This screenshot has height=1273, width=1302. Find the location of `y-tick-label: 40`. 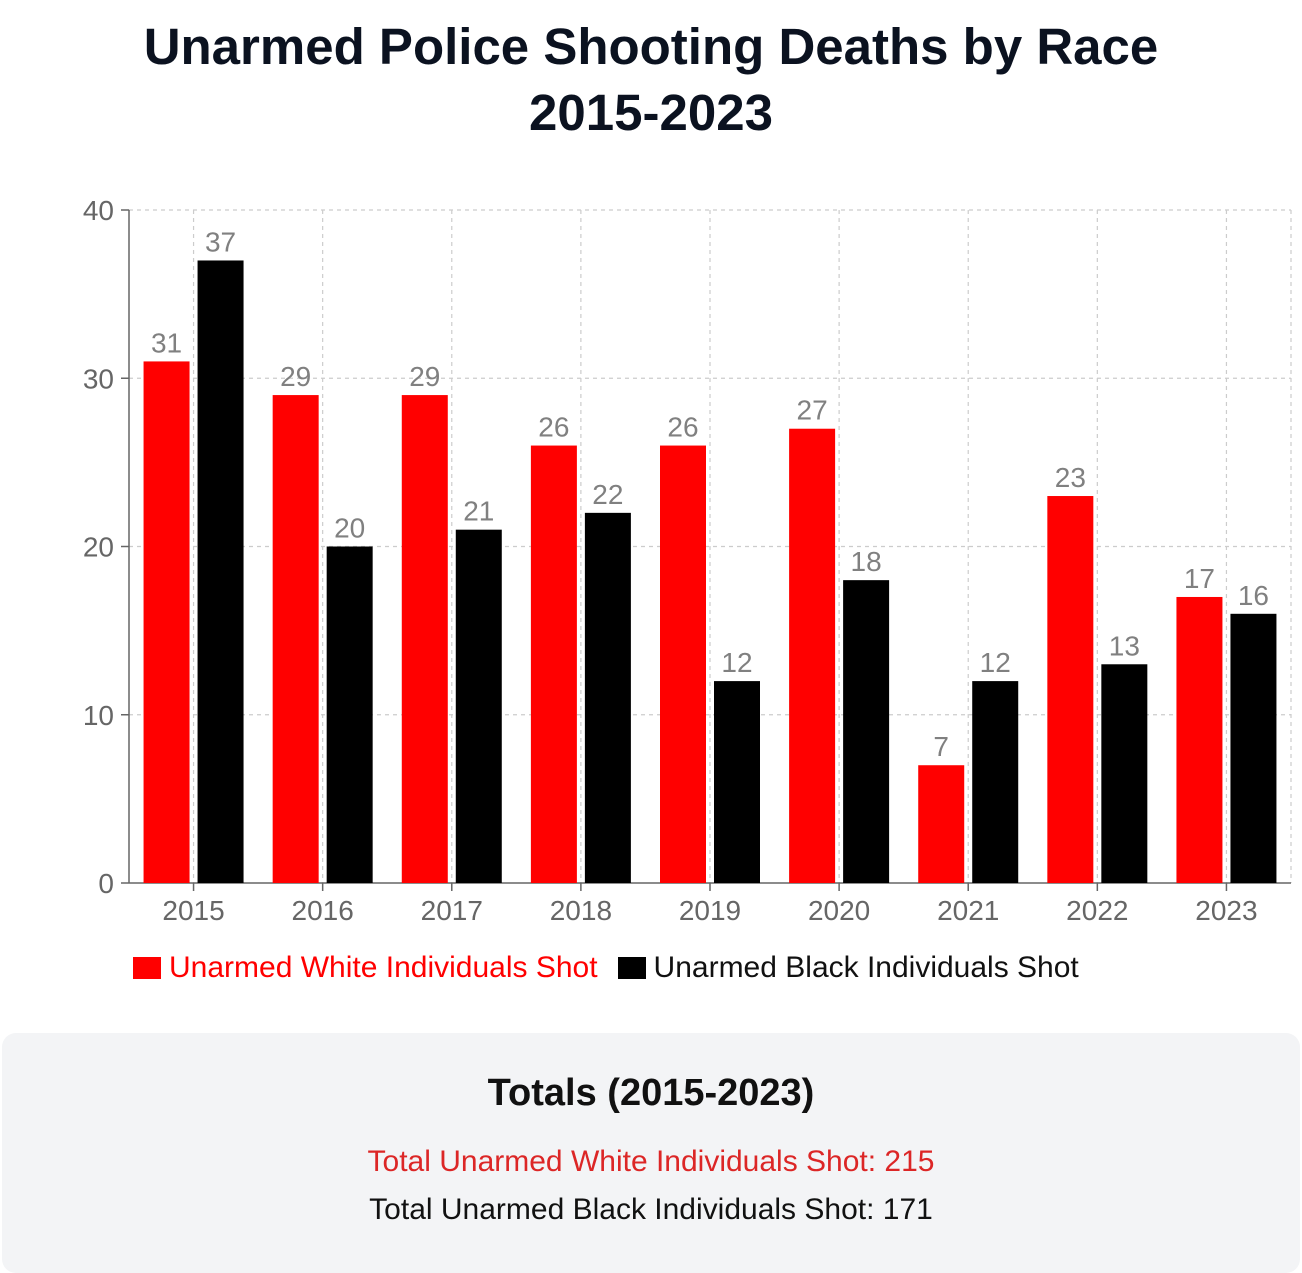

y-tick-label: 40 is located at coordinates (98, 210).